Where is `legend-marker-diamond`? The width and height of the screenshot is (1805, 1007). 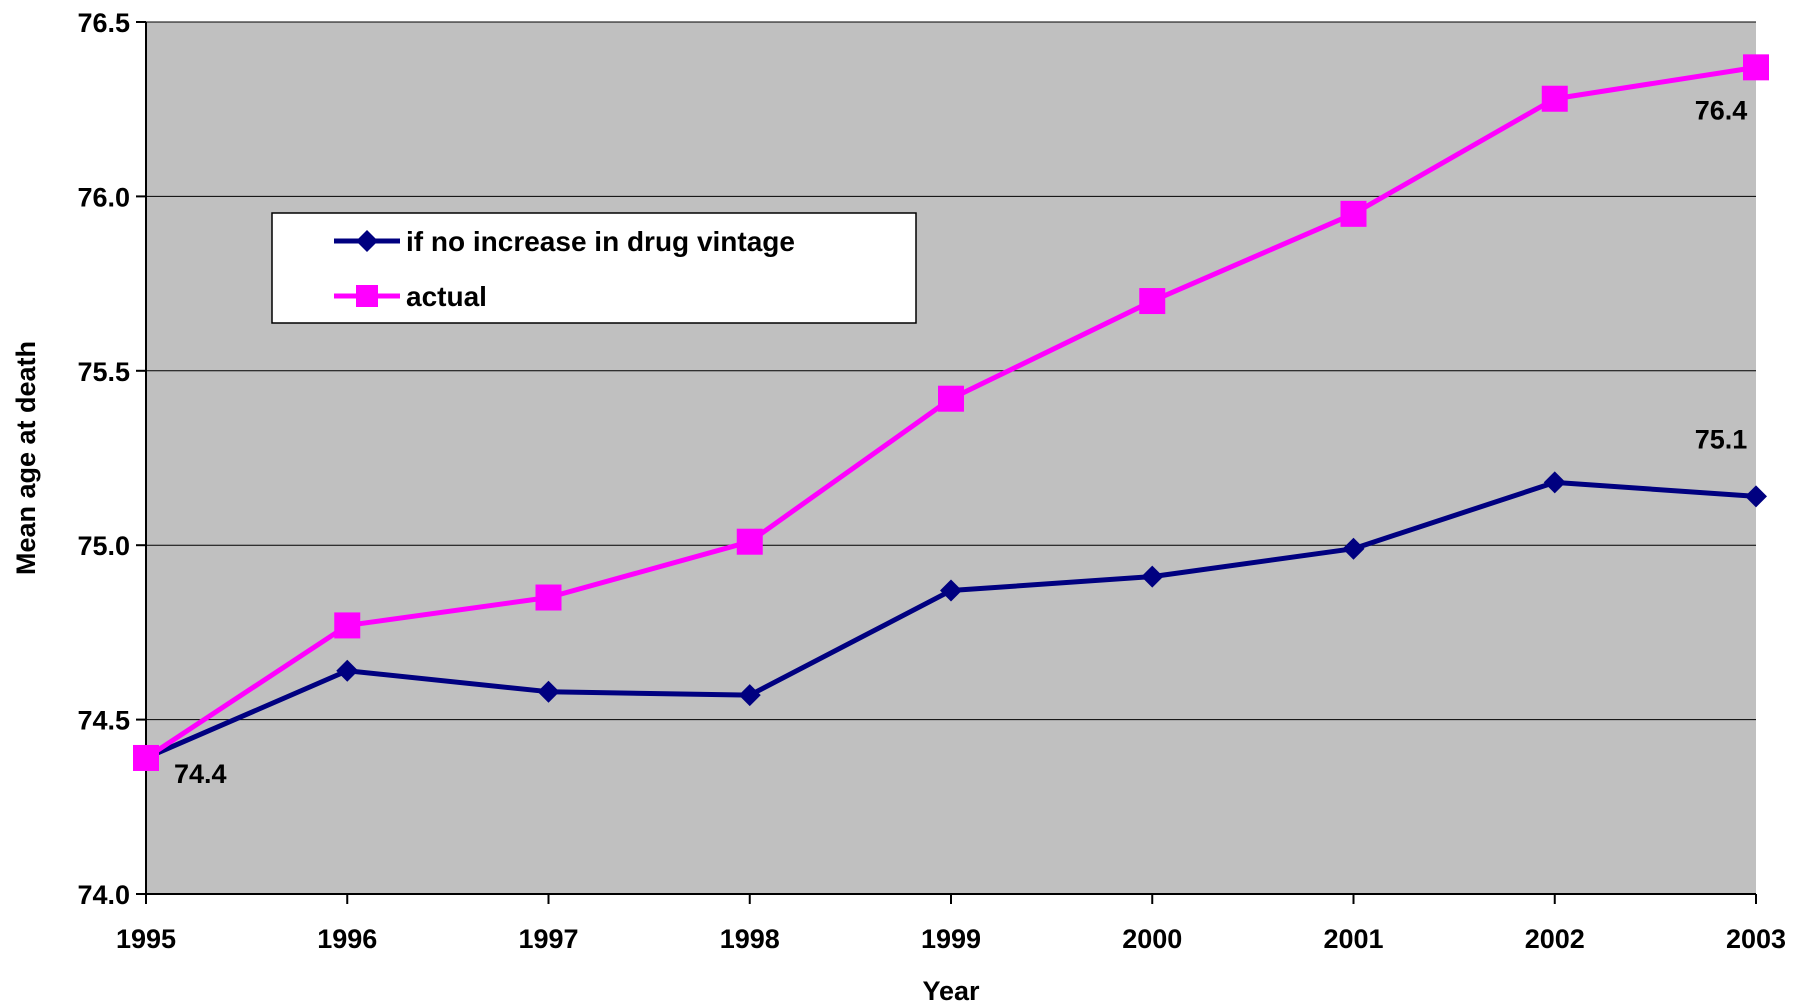 legend-marker-diamond is located at coordinates (367, 241).